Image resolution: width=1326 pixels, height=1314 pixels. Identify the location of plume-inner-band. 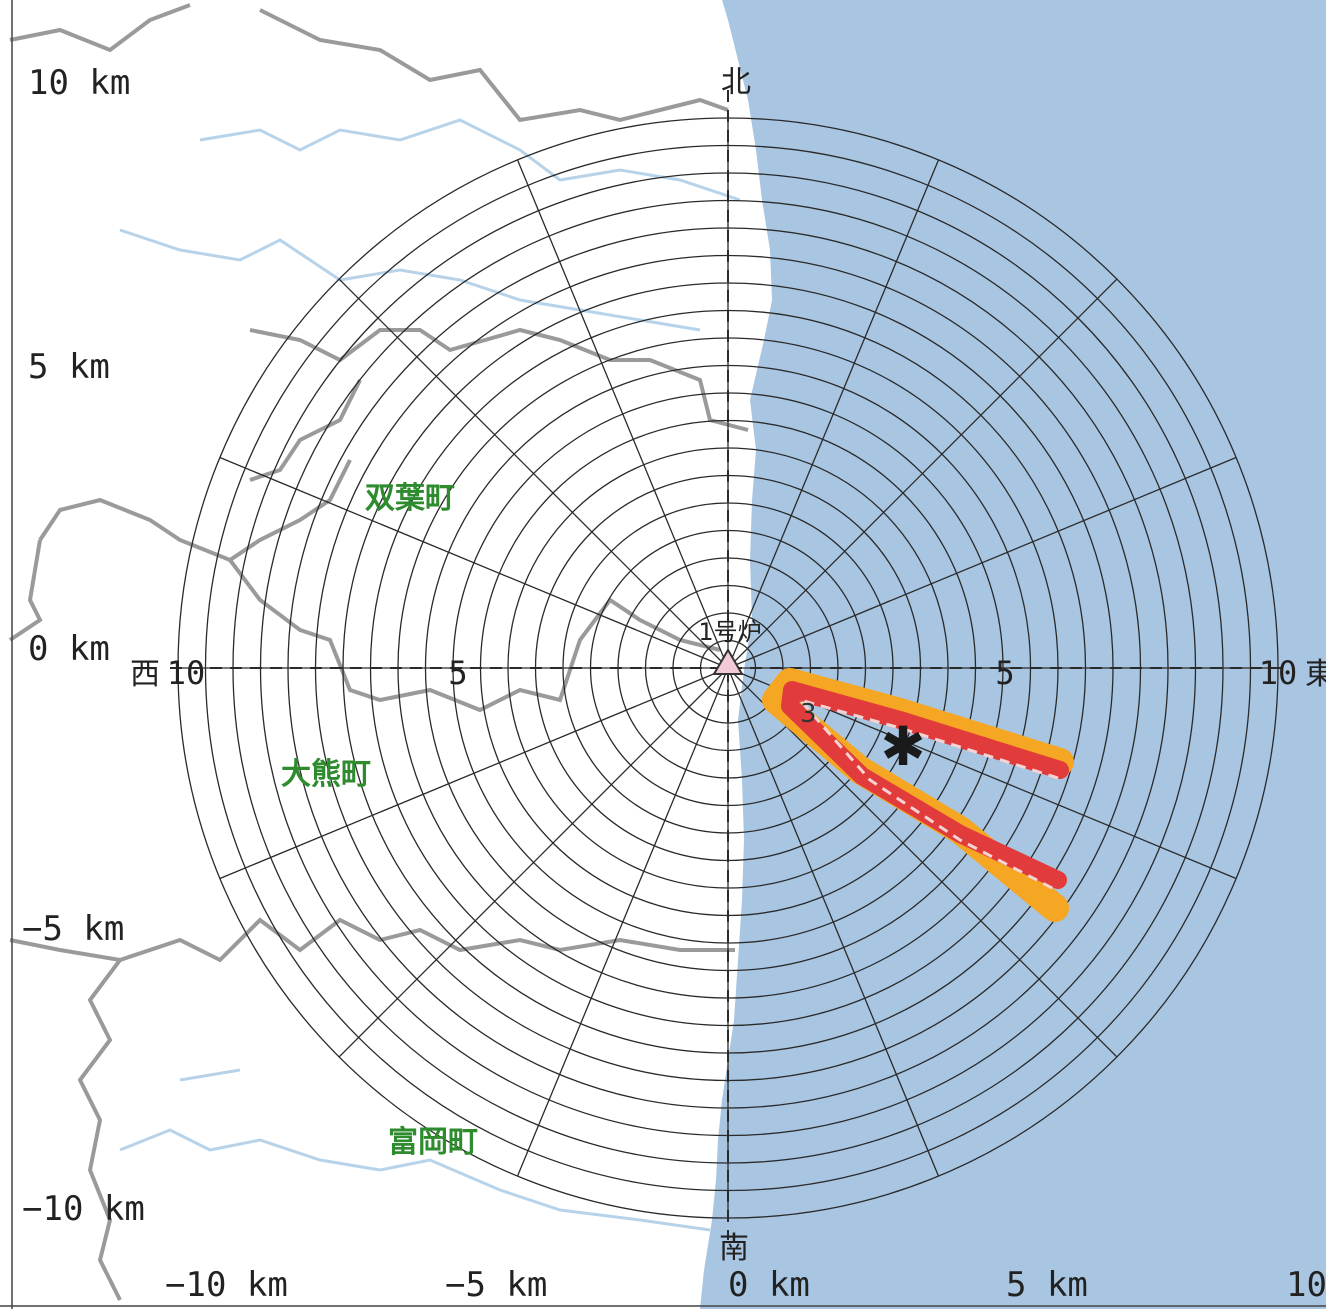
(925, 785).